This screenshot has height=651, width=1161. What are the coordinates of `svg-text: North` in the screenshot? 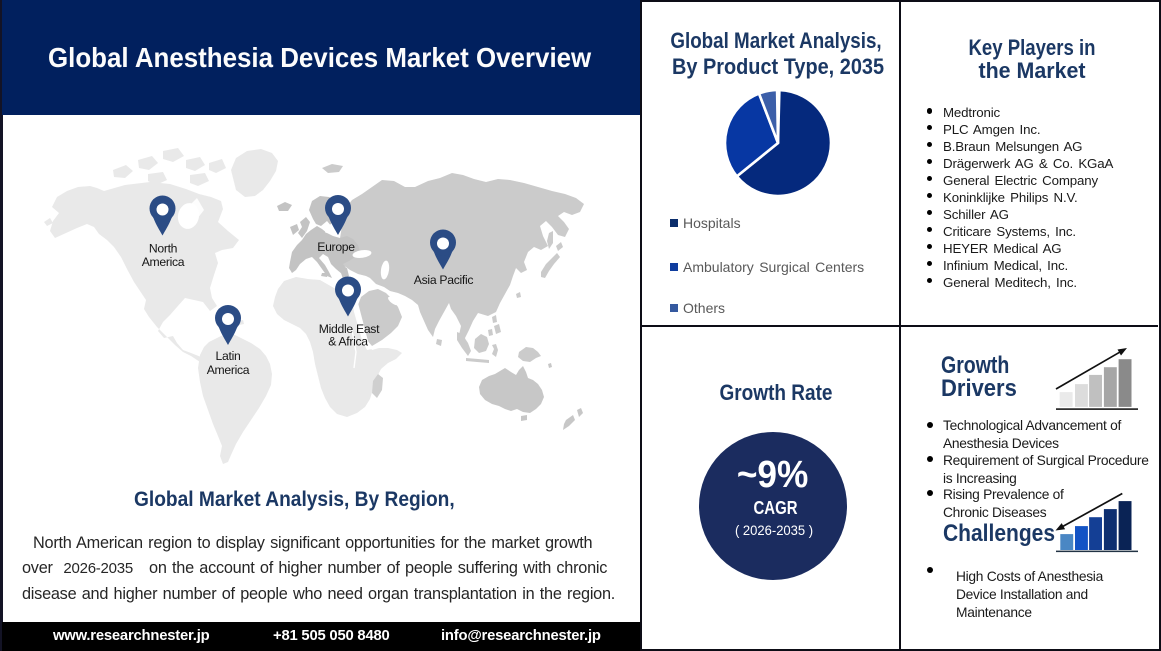 It's located at (163, 249).